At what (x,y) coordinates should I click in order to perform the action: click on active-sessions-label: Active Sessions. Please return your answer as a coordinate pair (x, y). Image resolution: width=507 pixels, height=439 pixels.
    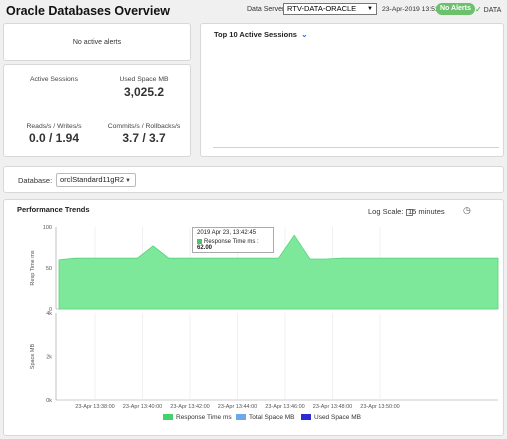
    Looking at the image, I should click on (54, 79).